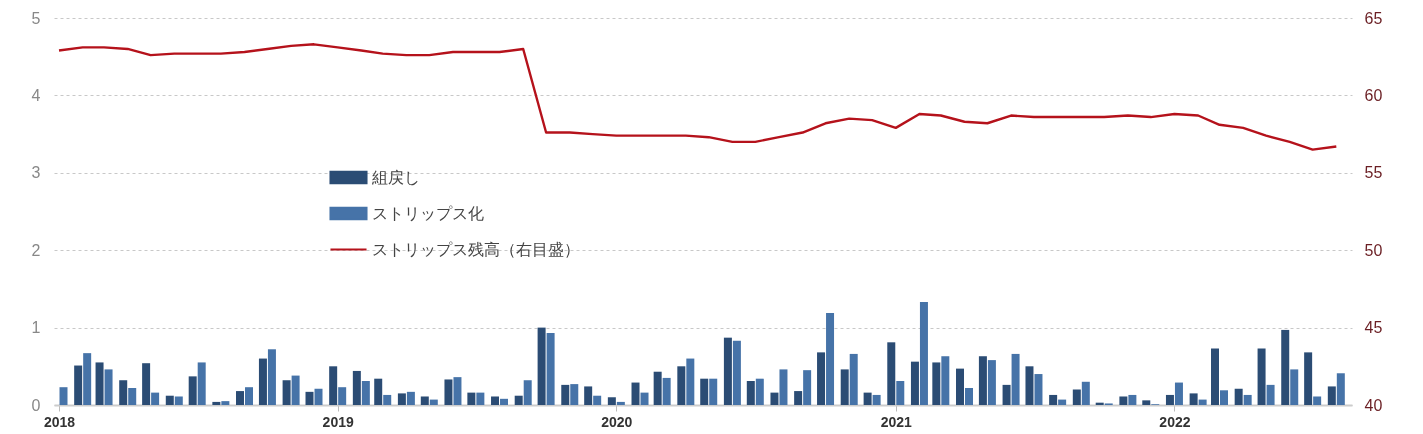 The height and width of the screenshot is (434, 1423). Describe the element at coordinates (395, 177) in the screenshot. I see `legend-label: 組戻し` at that location.